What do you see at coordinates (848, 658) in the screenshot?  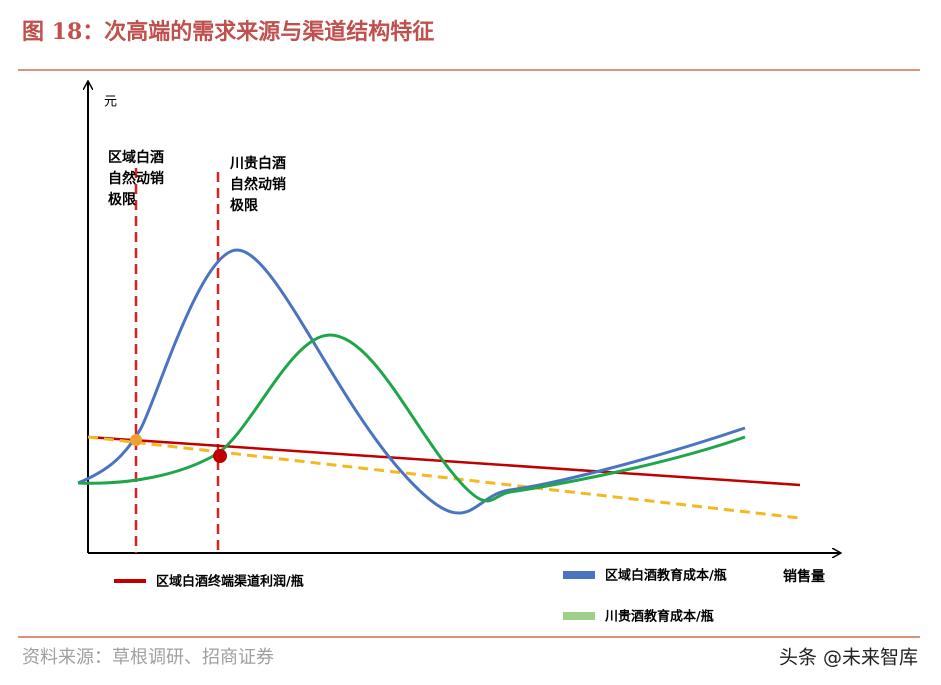 I see `watermark: 头条 @未来智库` at bounding box center [848, 658].